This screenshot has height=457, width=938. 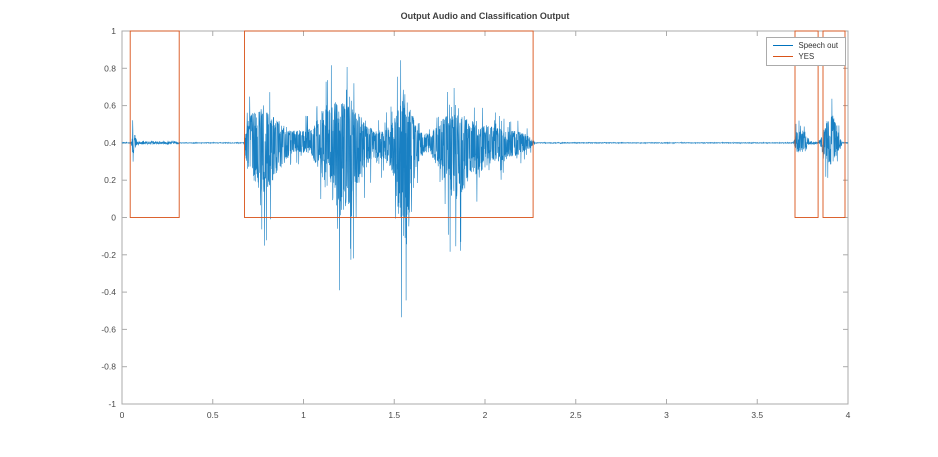 What do you see at coordinates (108, 367) in the screenshot?
I see `y-tick-label: -0.8` at bounding box center [108, 367].